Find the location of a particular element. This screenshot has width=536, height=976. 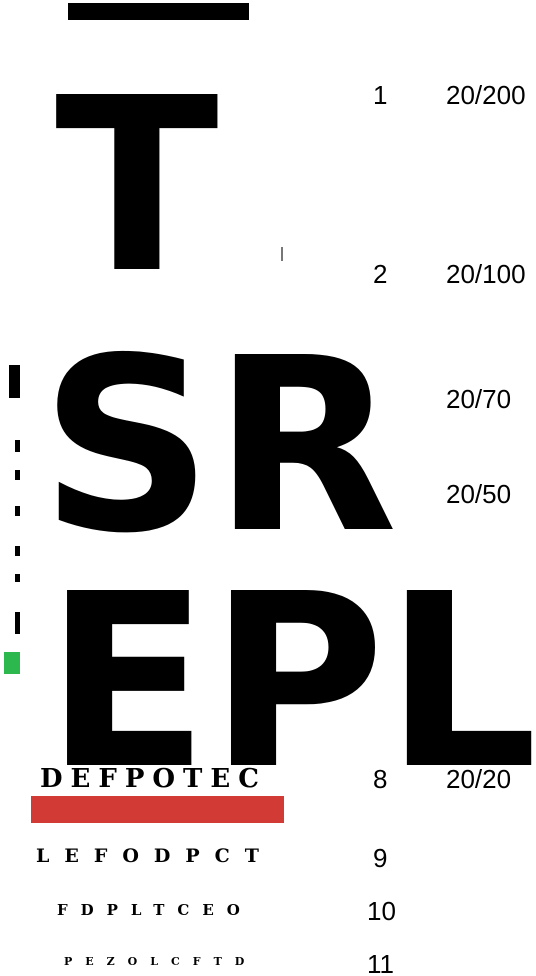

letter-row-9: LEFODPCT is located at coordinates (155, 856).